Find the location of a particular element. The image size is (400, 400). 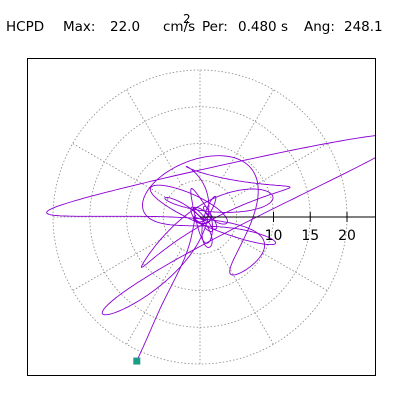

trace-endpoint-marker is located at coordinates (137, 361).